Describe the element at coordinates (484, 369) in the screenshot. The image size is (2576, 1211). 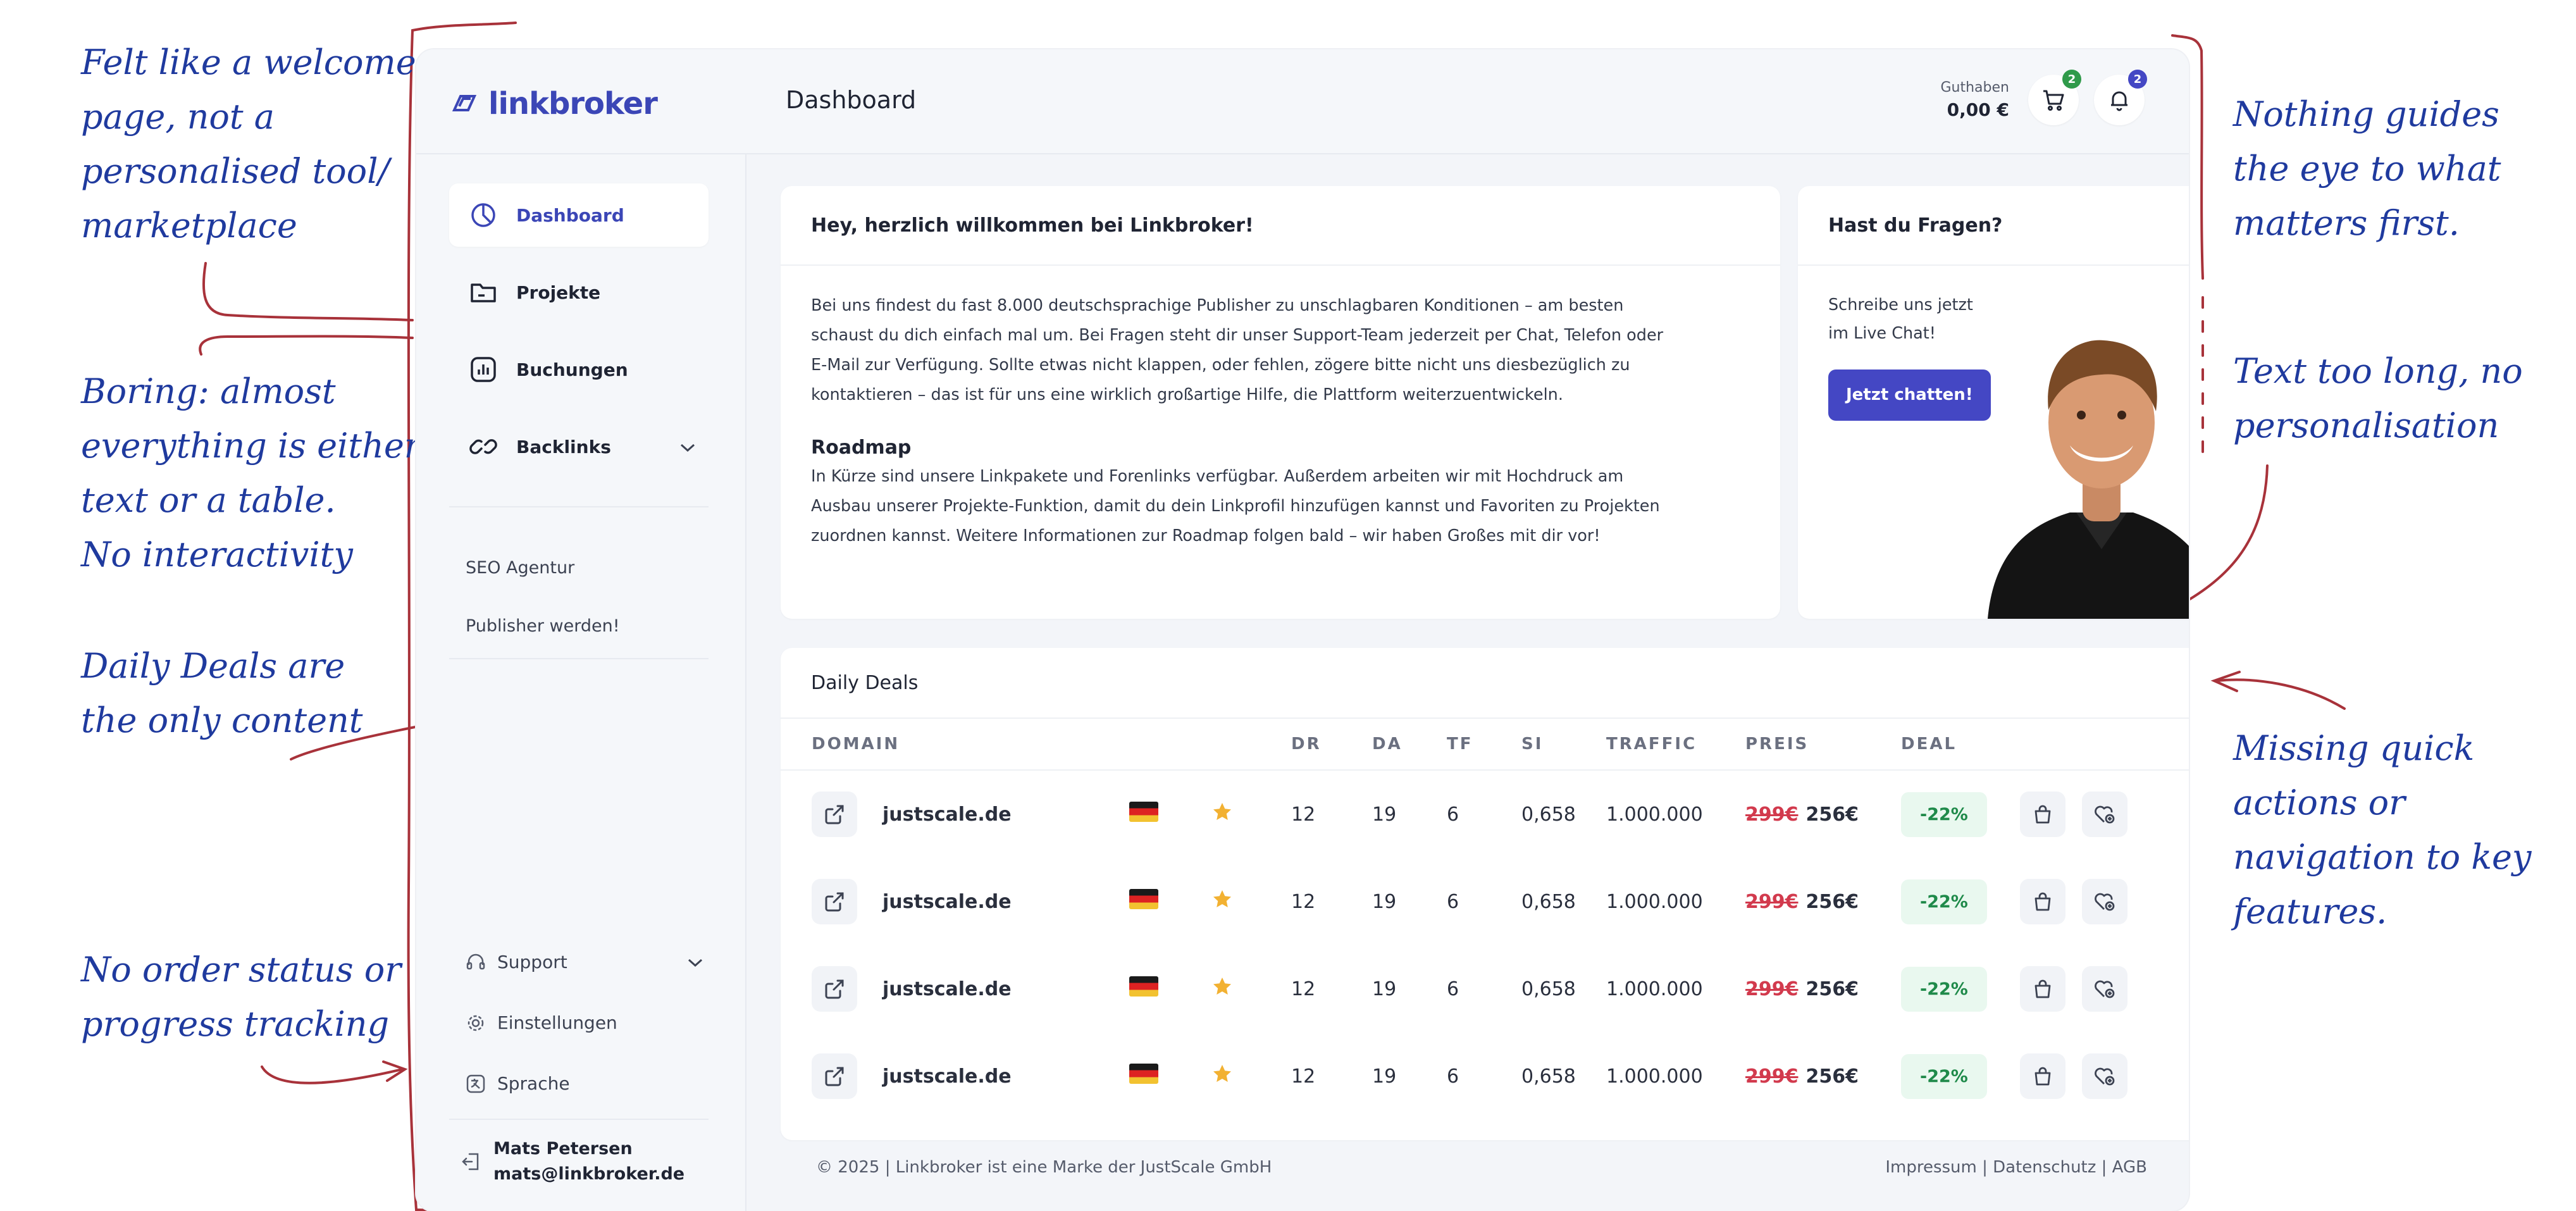
I see `bar-chart-icon` at that location.